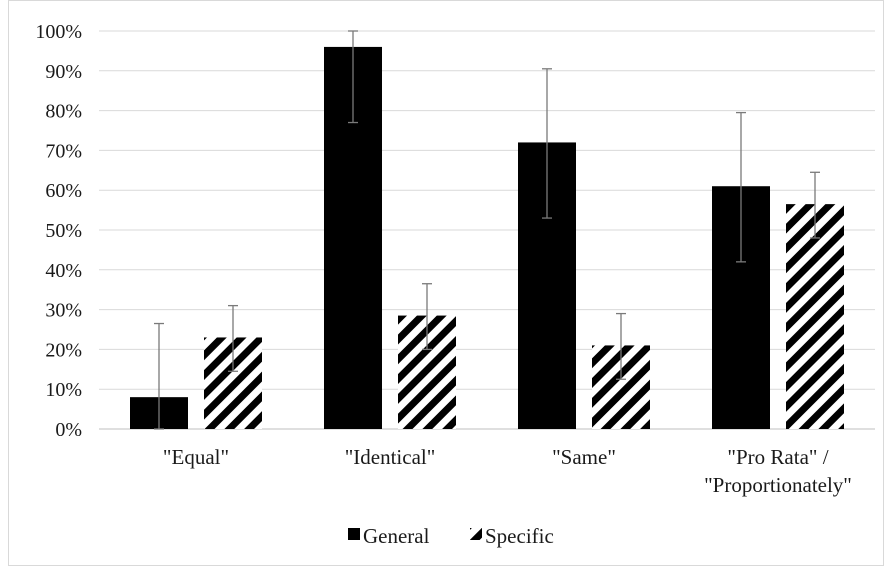 This screenshot has height=568, width=886. I want to click on legend-label-general: General, so click(396, 536).